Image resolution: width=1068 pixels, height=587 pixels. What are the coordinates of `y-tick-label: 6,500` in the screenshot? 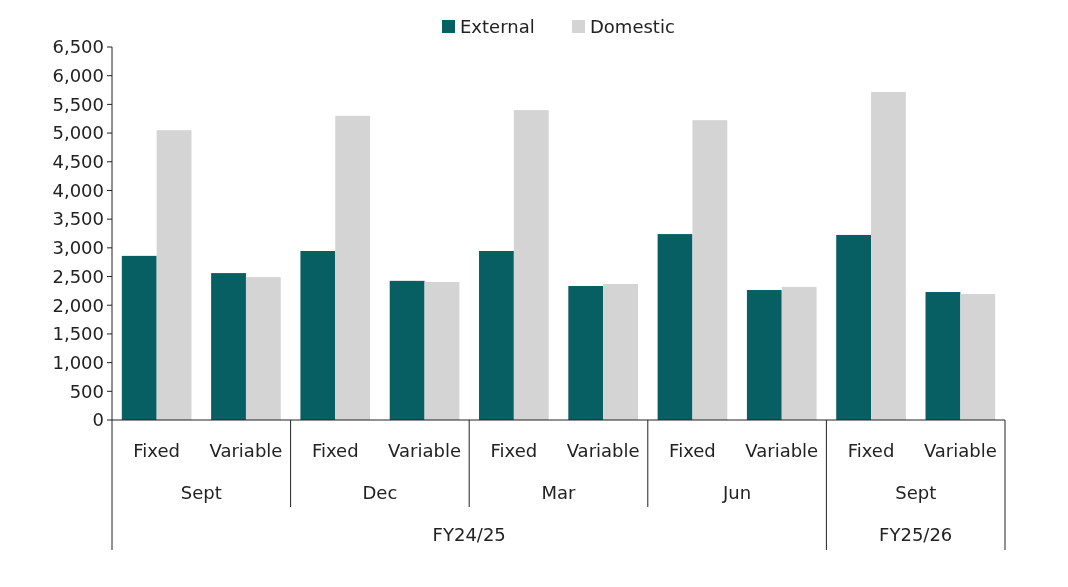 It's located at (78, 47).